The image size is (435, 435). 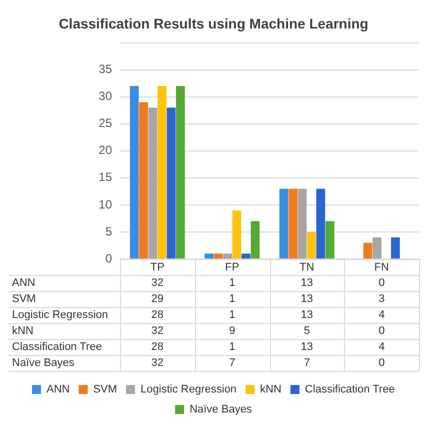 I want to click on data-label: 29, so click(x=157, y=299).